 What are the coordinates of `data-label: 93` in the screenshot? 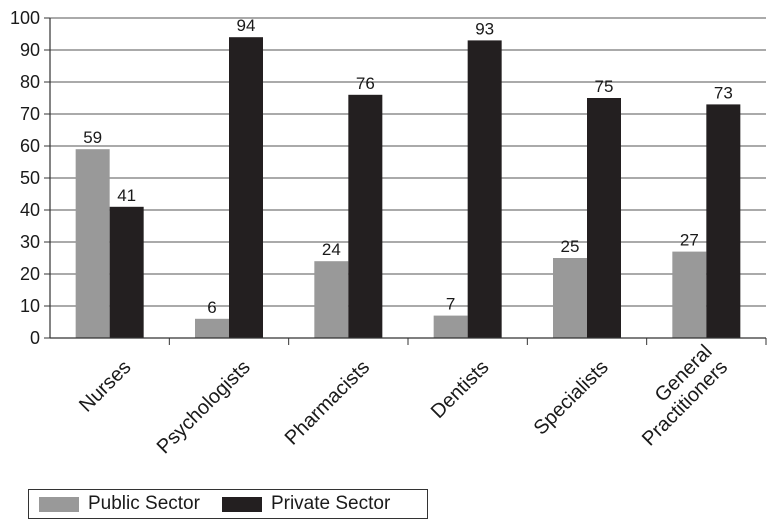 It's located at (484, 28).